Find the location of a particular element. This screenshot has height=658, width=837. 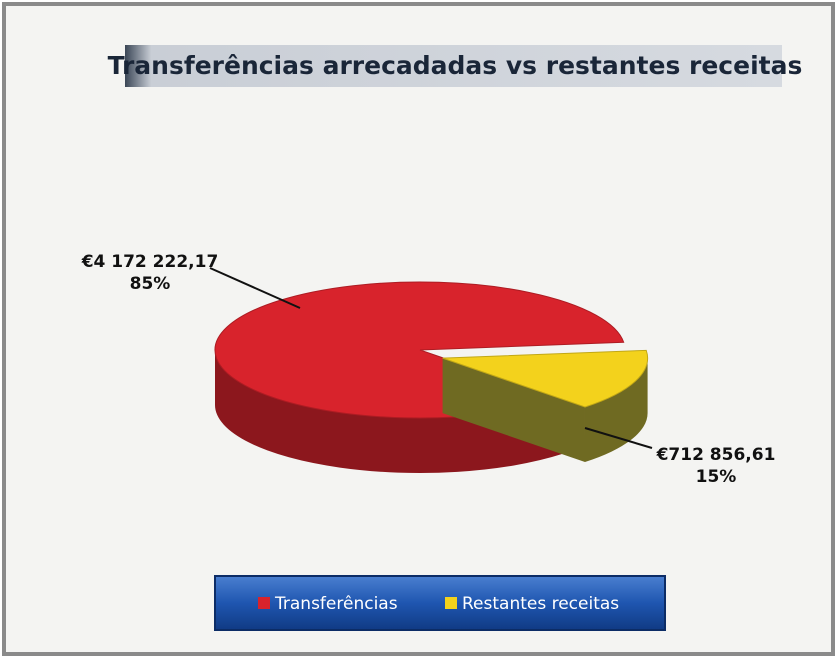

data-label-percent: 85% is located at coordinates (150, 284).